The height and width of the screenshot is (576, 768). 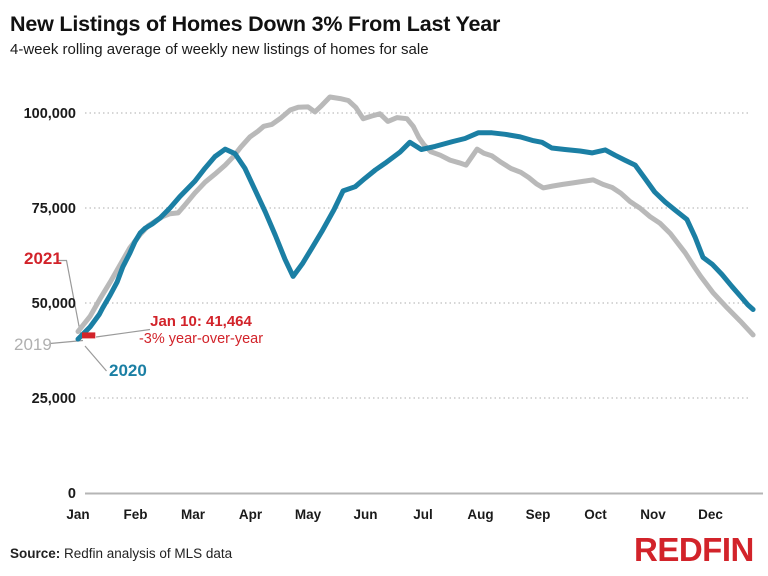 I want to click on source-note: Source: Redfin analysis of MLS data, so click(x=121, y=553).